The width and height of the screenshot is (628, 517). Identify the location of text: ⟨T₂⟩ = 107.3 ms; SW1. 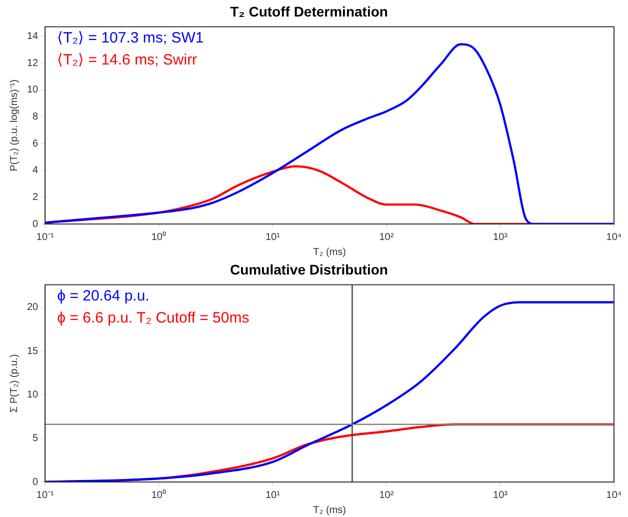
(130, 37).